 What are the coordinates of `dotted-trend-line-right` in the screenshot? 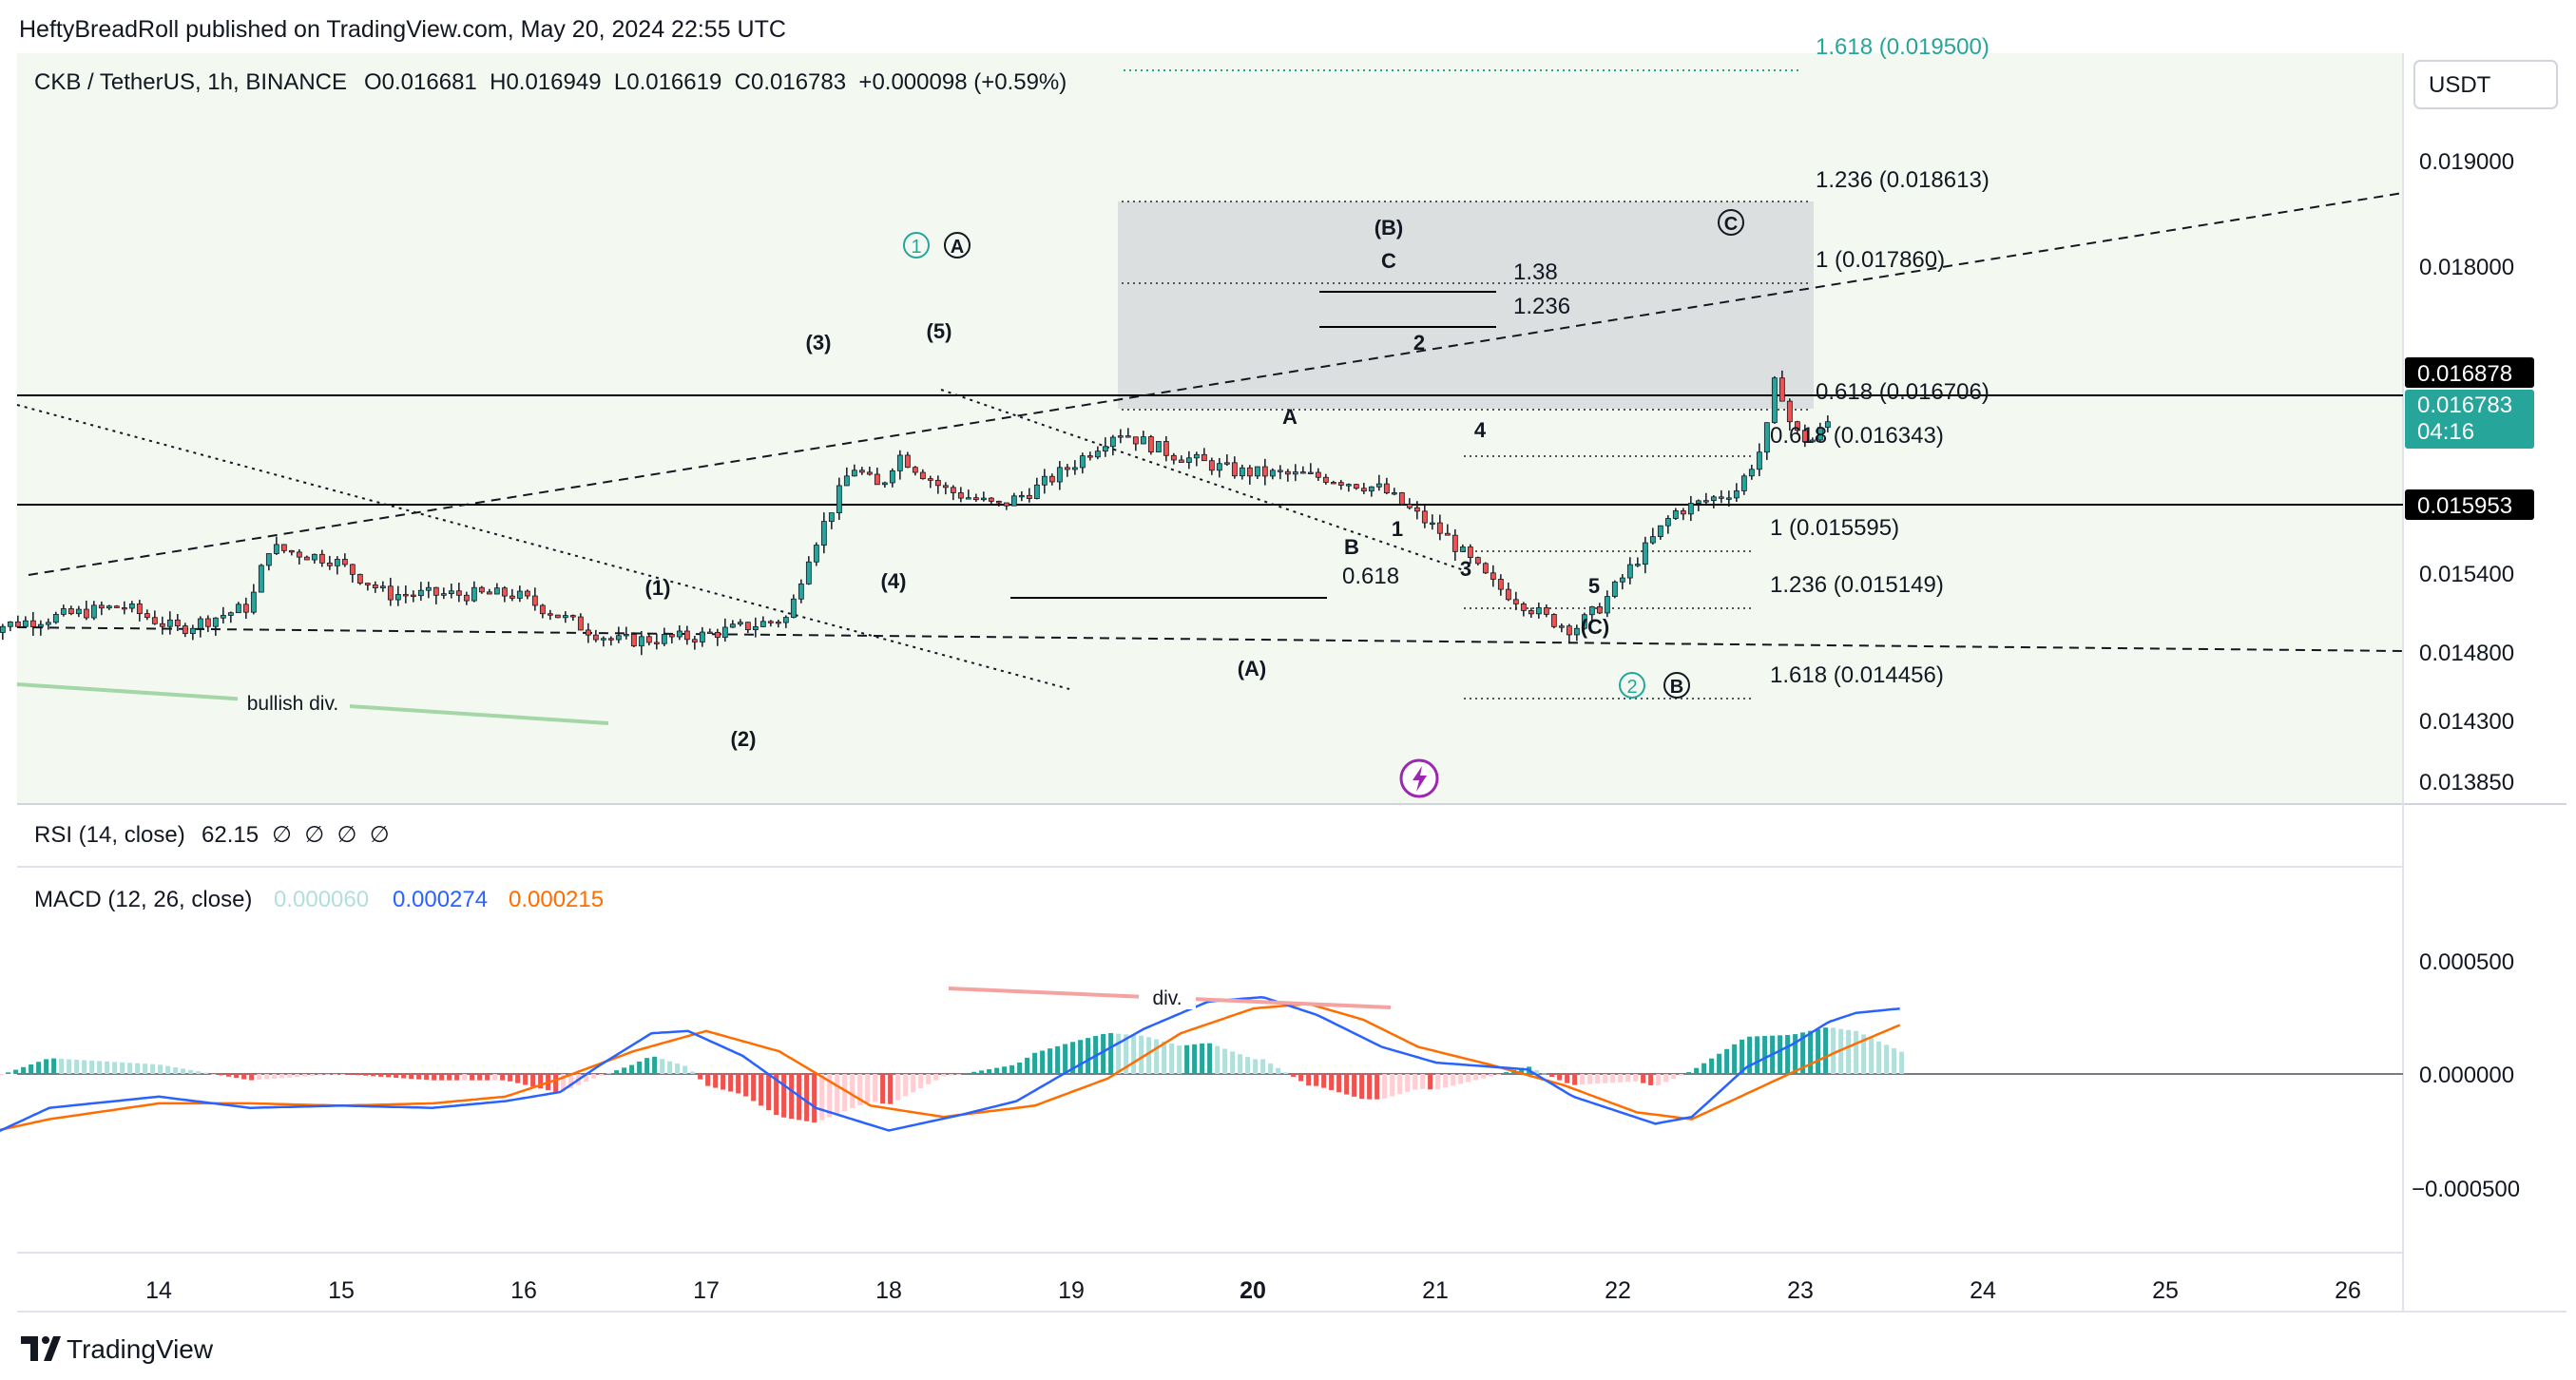 It's located at (1202, 480).